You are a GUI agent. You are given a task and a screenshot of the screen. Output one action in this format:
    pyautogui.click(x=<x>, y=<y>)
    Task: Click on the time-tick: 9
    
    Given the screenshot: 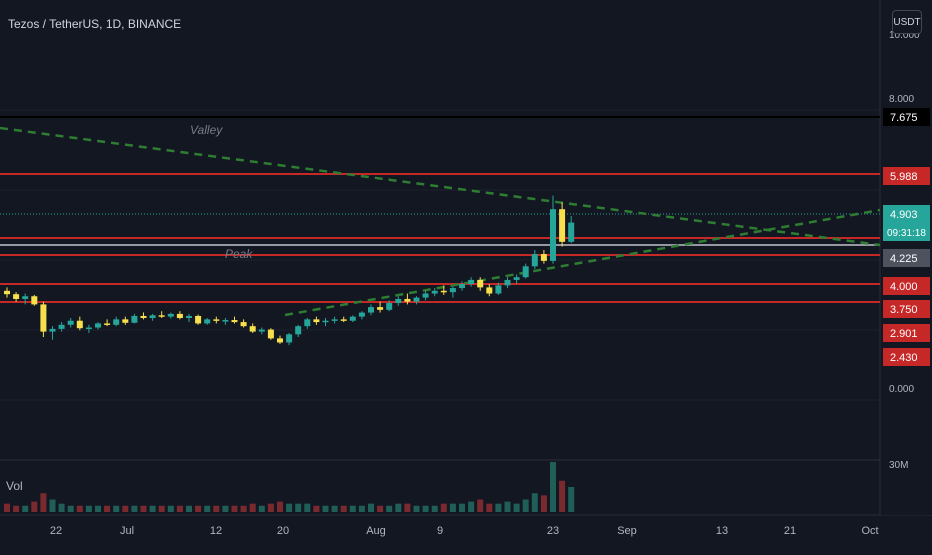 What is the action you would take?
    pyautogui.click(x=440, y=531)
    